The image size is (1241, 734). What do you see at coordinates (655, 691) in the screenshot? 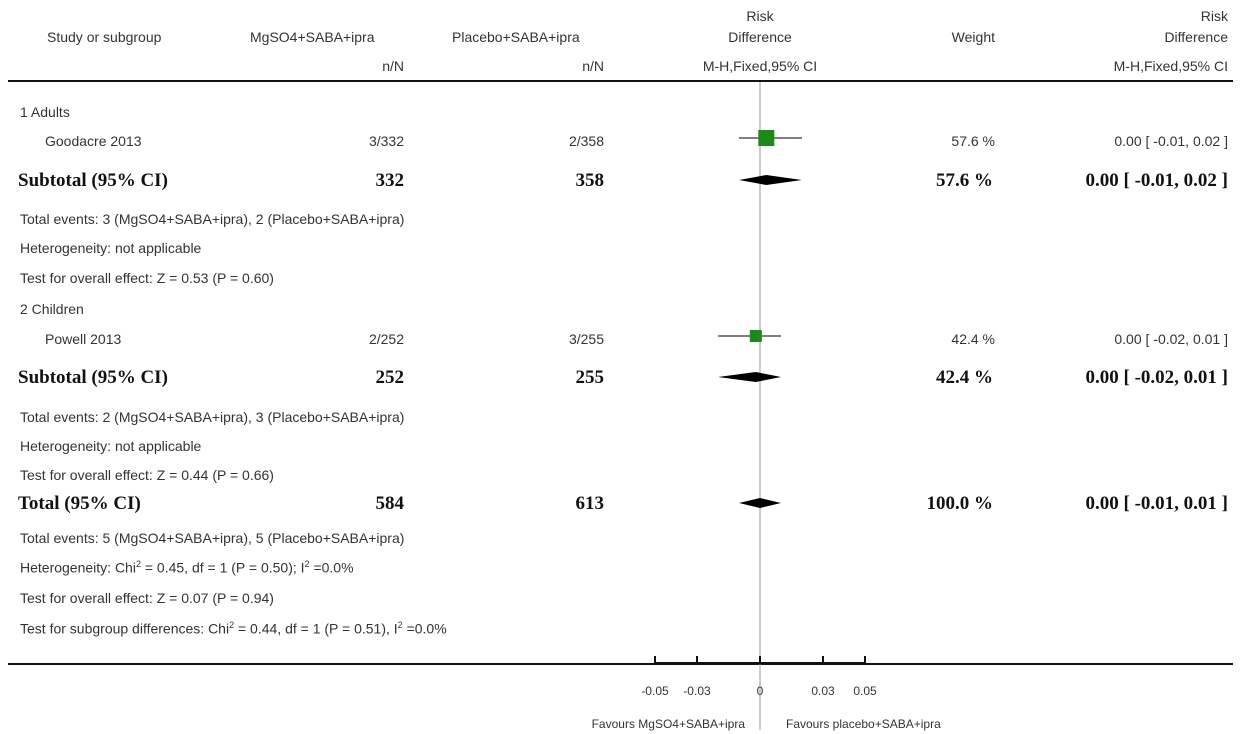
I see `x-tick-label-0: -0.05` at bounding box center [655, 691].